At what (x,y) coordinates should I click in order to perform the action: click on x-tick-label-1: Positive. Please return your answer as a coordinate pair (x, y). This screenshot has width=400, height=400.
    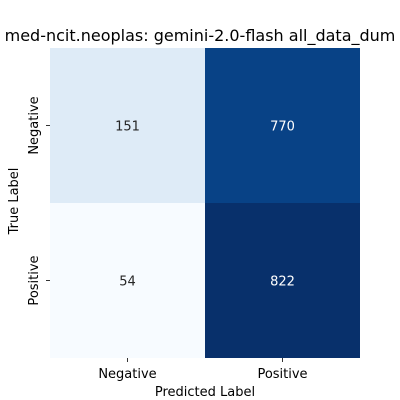
    Looking at the image, I should click on (282, 374).